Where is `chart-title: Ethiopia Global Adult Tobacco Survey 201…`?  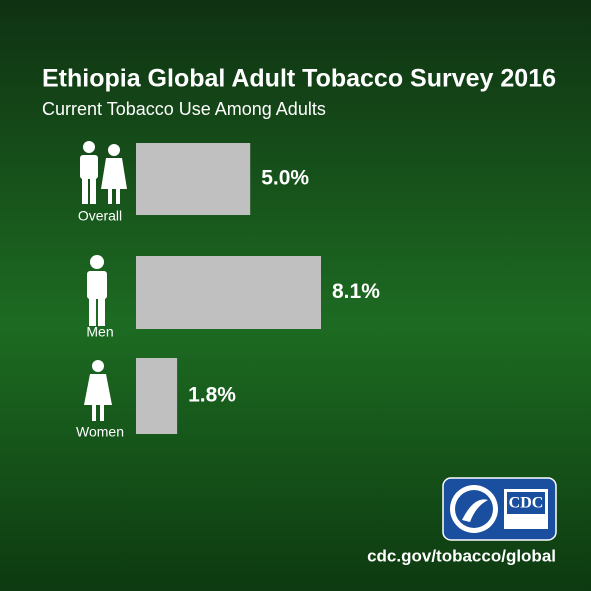 chart-title: Ethiopia Global Adult Tobacco Survey 201… is located at coordinates (299, 79).